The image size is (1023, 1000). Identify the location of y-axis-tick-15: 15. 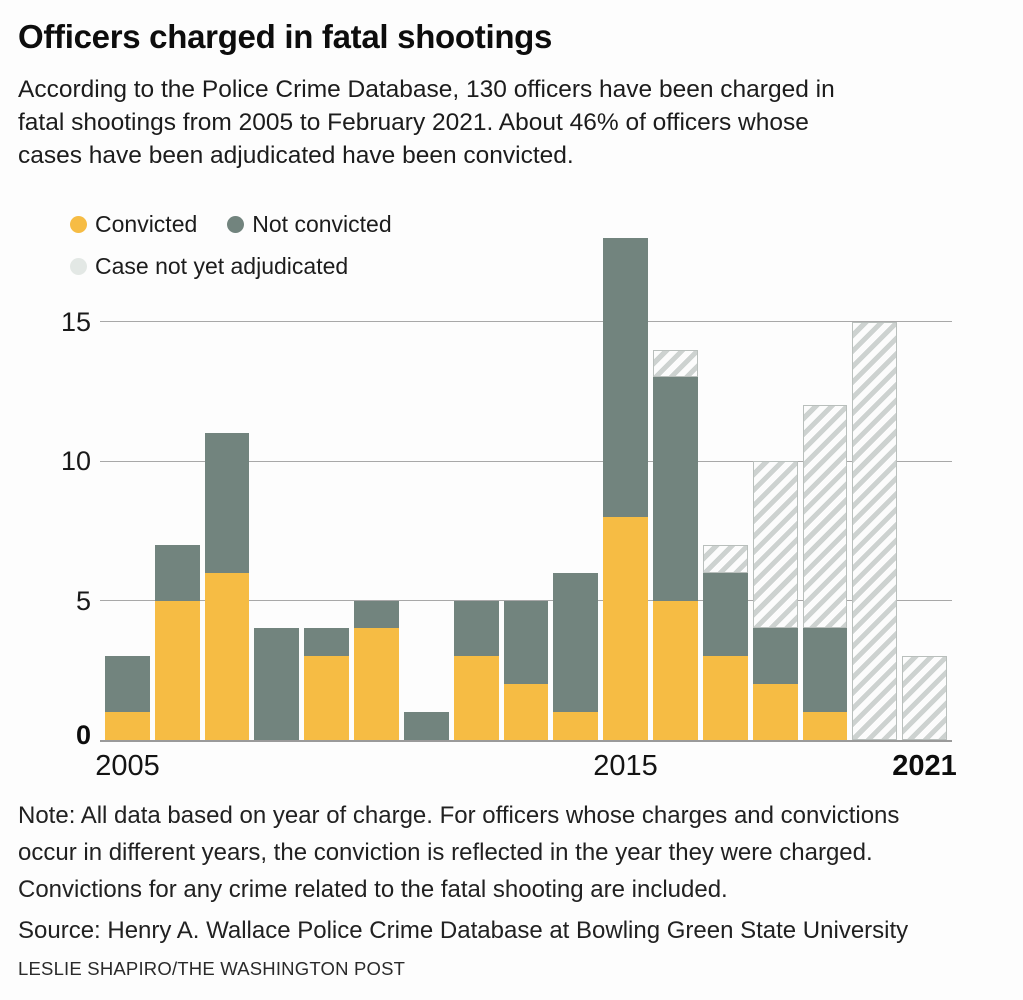
(75, 321).